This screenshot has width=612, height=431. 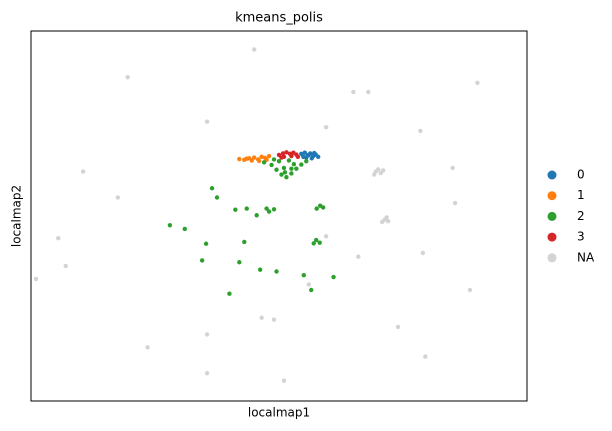 I want to click on legend: 0 1 2 3 NA, so click(x=571, y=216).